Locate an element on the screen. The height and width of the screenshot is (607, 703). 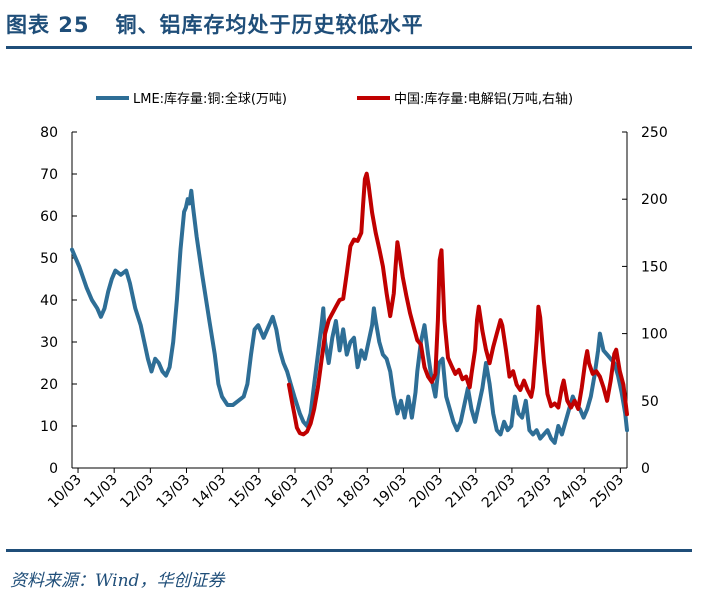
footer-divider is located at coordinates (349, 550).